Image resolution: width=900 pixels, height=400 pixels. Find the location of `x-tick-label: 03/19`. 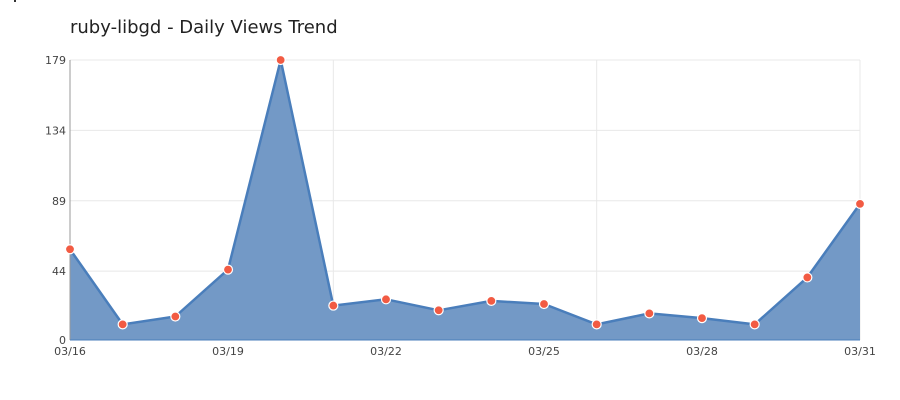

x-tick-label: 03/19 is located at coordinates (228, 351).